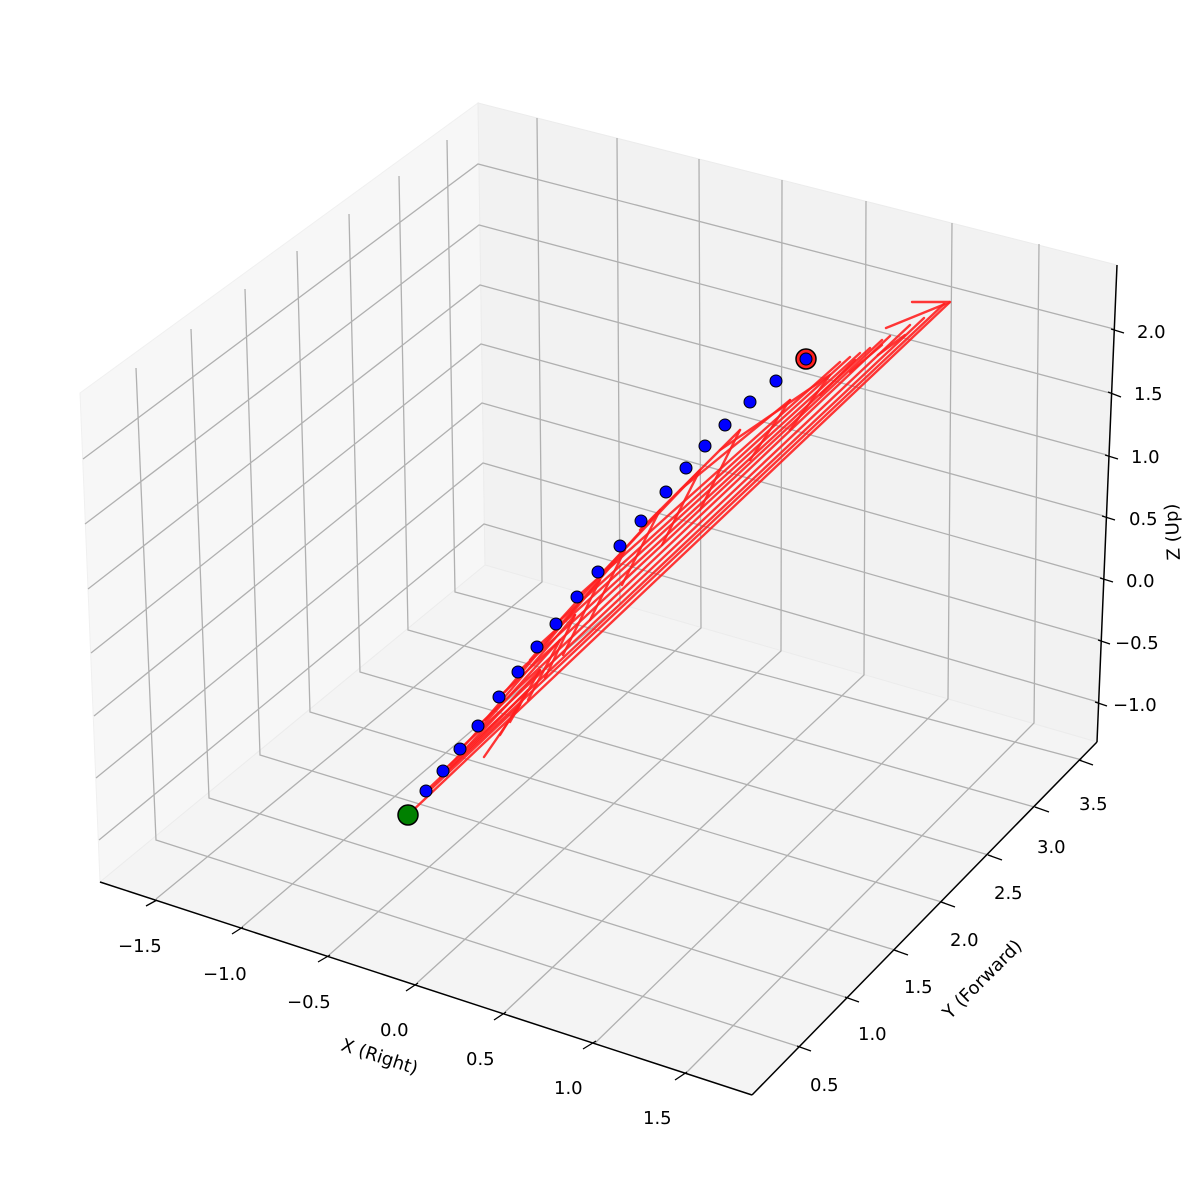 This screenshot has height=1185, width=1185. I want to click on start-point-marker, so click(408, 815).